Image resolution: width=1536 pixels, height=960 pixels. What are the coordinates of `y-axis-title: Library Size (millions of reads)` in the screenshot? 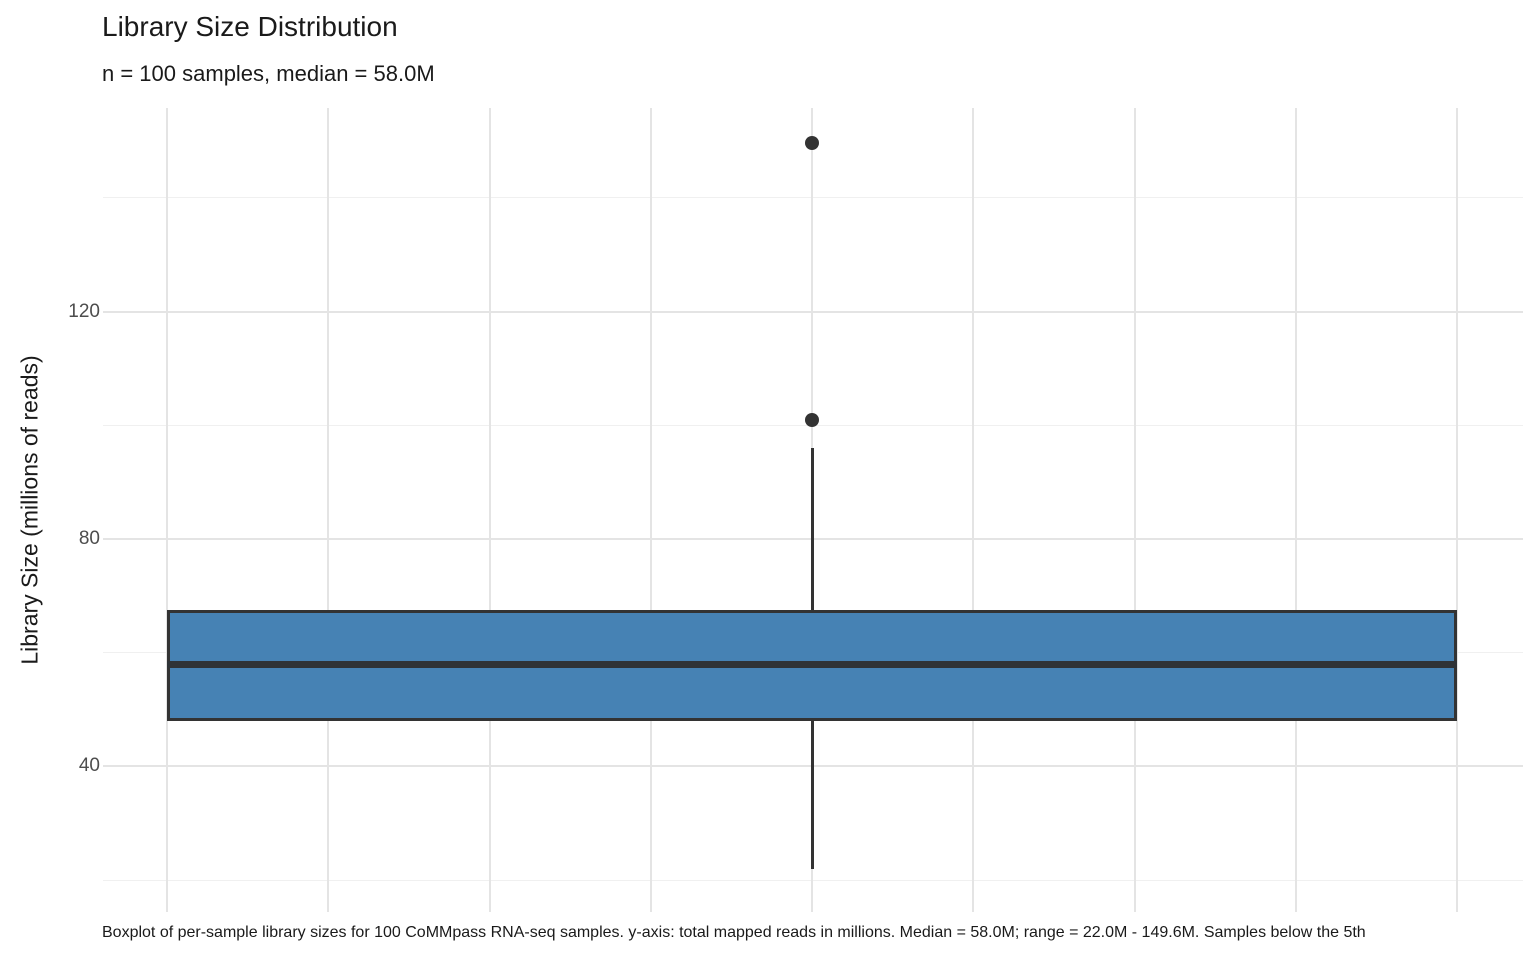 It's located at (29, 510).